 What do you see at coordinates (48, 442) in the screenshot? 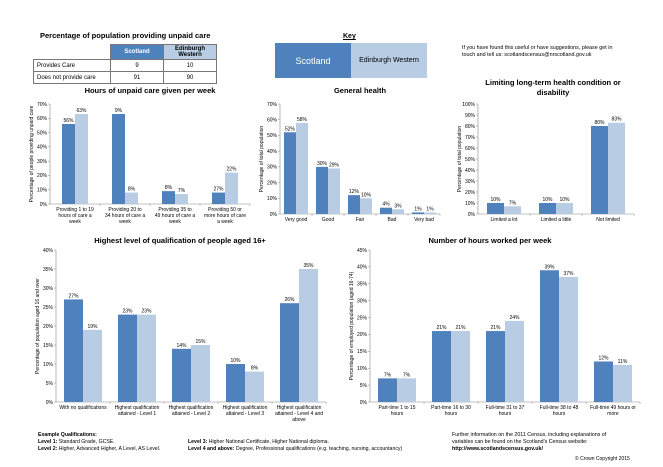
I see `qual-level-1-label: Level 1:` at bounding box center [48, 442].